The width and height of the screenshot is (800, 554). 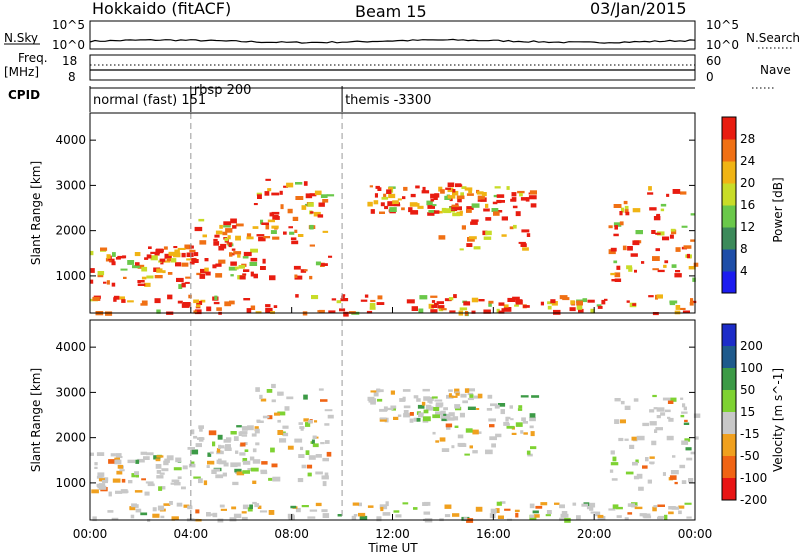 What do you see at coordinates (21, 72) in the screenshot?
I see `freq-unit-label: [MHz]` at bounding box center [21, 72].